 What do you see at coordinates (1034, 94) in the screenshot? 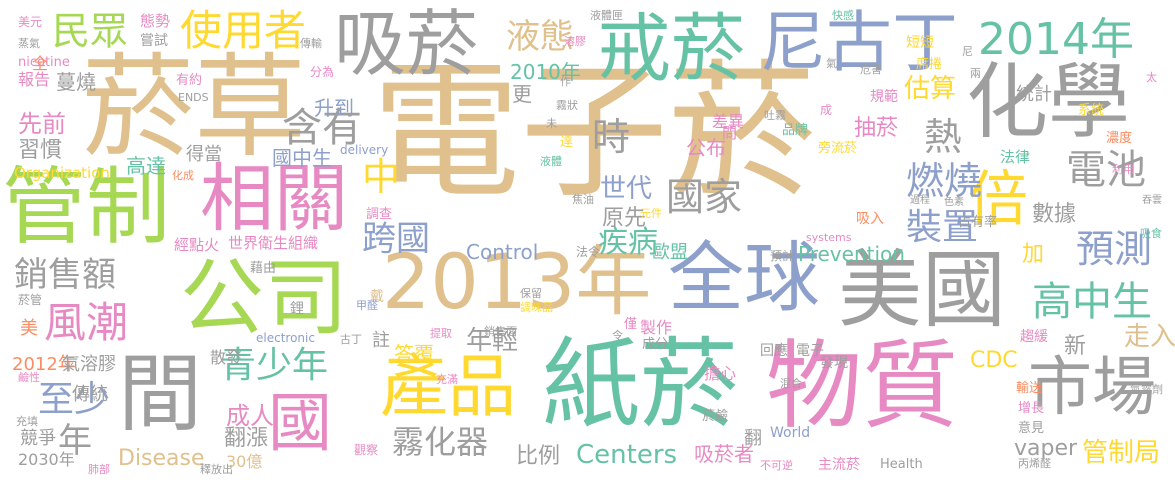
I see `word: 統計` at bounding box center [1034, 94].